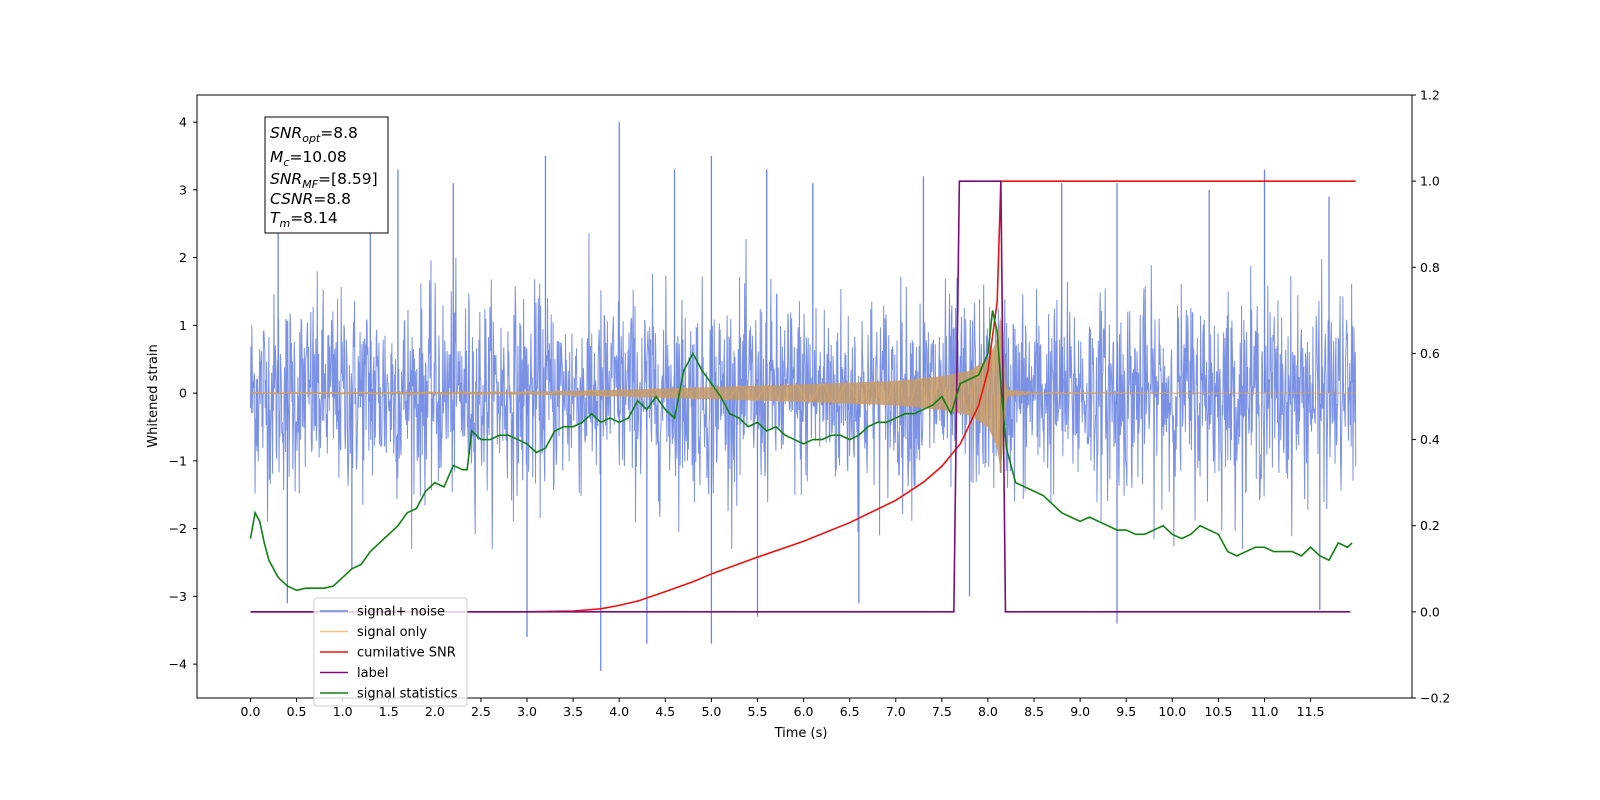  What do you see at coordinates (1430, 439) in the screenshot?
I see `y2-tick-label: 0.4` at bounding box center [1430, 439].